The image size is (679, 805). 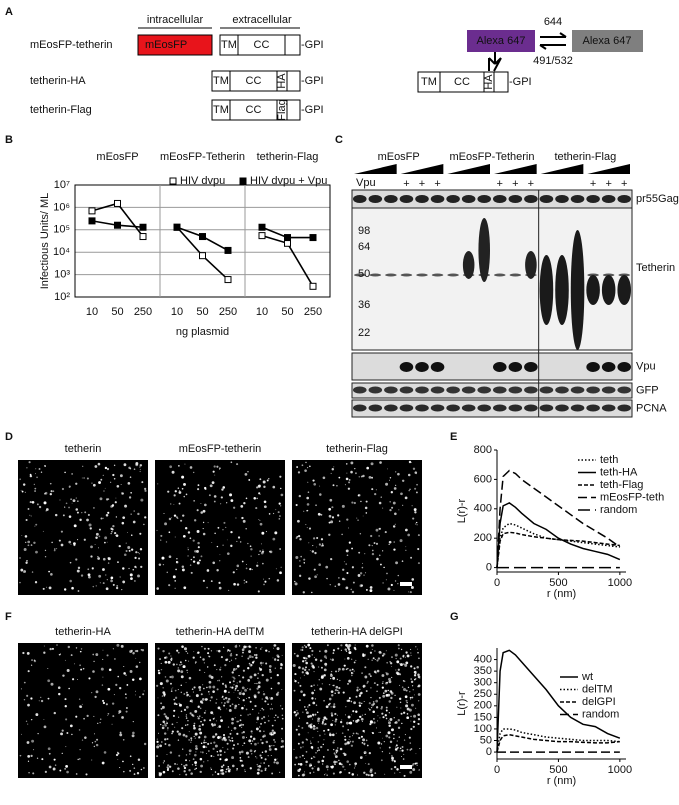 I want to click on panel-label: C, so click(x=339, y=140).